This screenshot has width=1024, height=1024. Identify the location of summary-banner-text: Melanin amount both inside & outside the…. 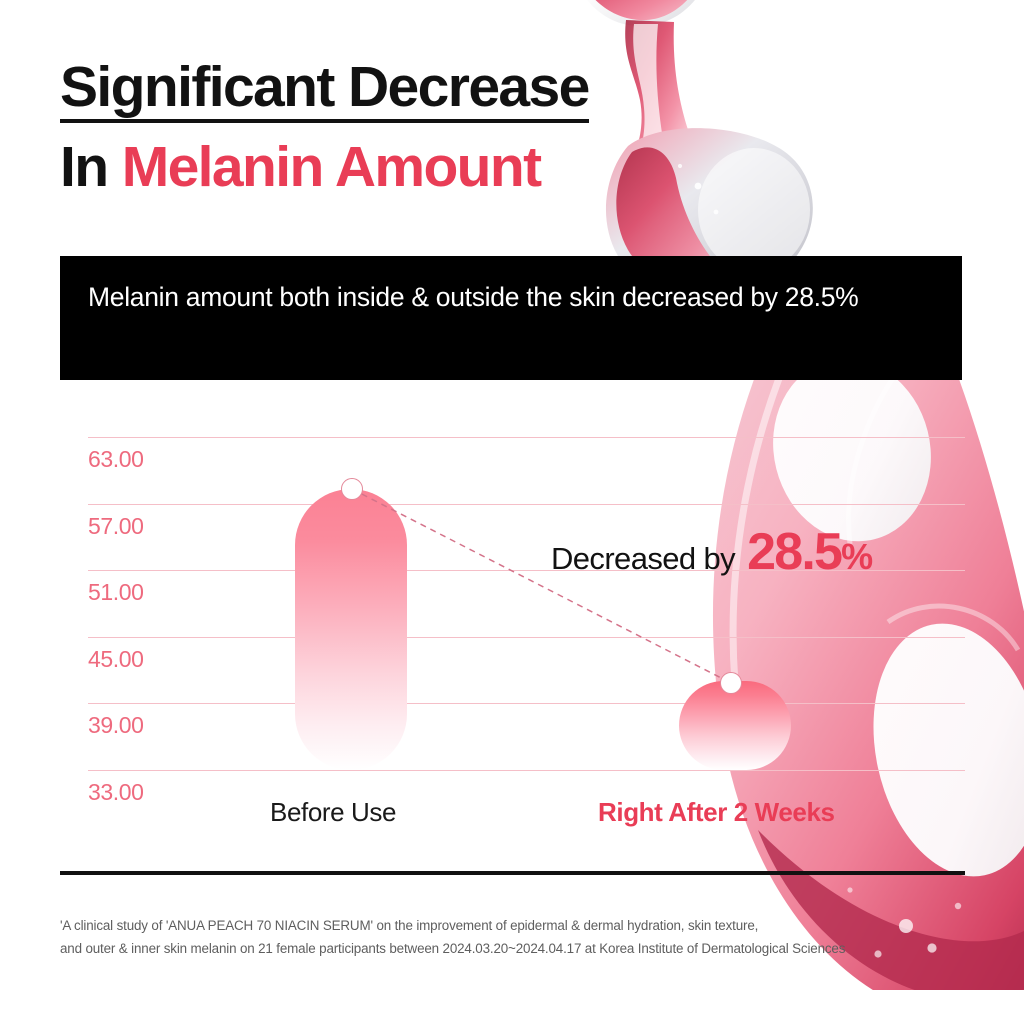
(473, 297).